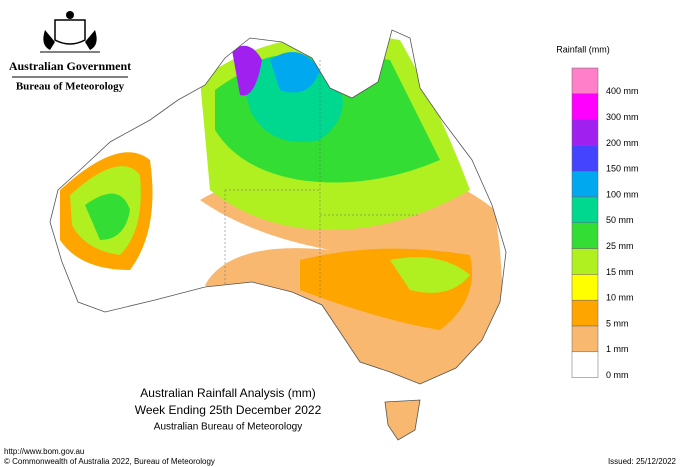  Describe the element at coordinates (617, 323) in the screenshot. I see `legend-label: 5 mm` at that location.